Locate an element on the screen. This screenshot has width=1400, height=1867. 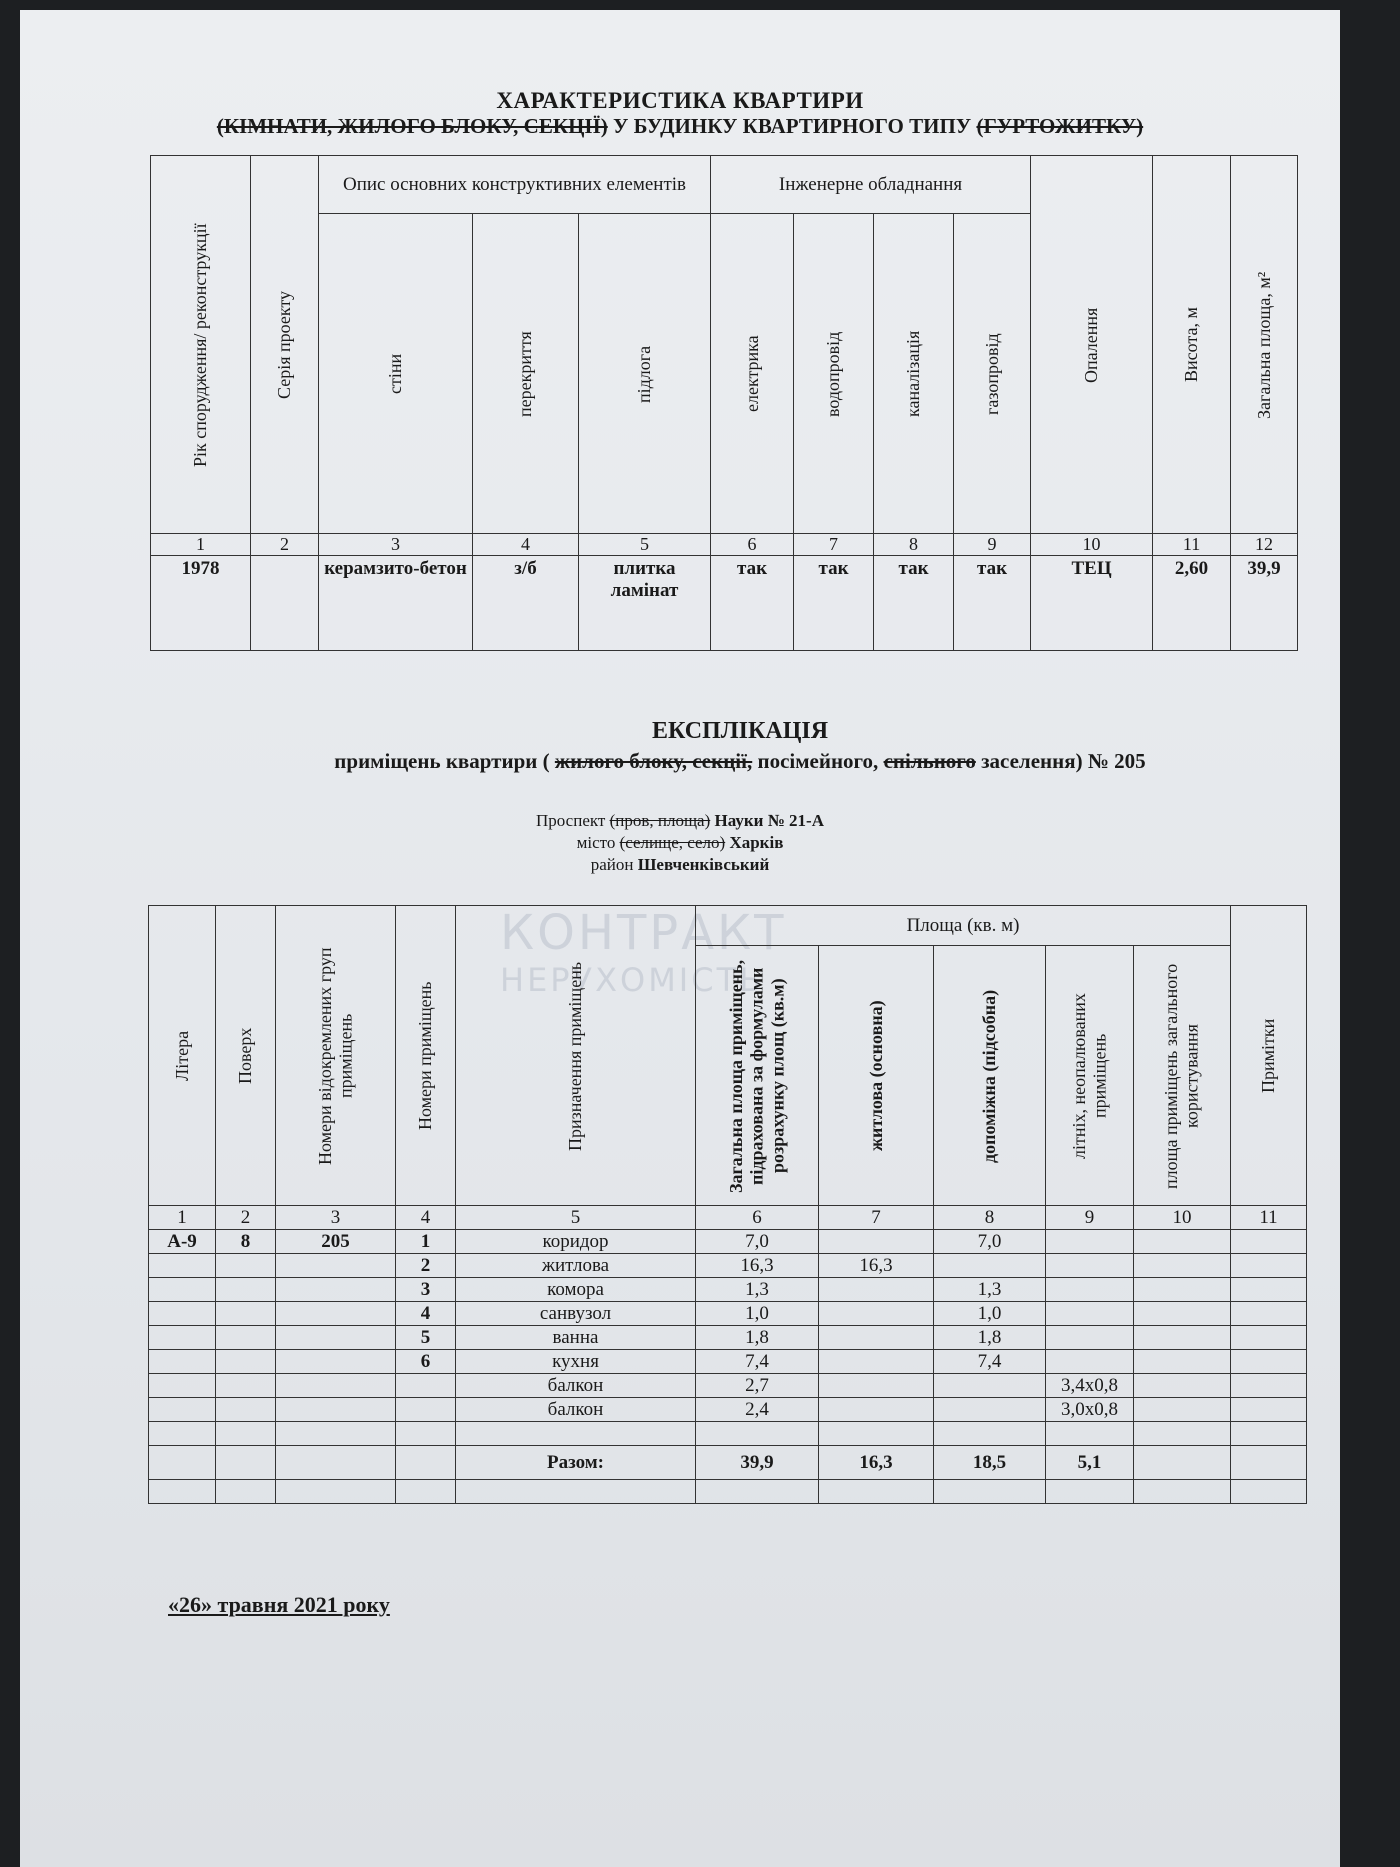
room-row: 6 кухня 7,4 7,4 is located at coordinates (728, 1361).